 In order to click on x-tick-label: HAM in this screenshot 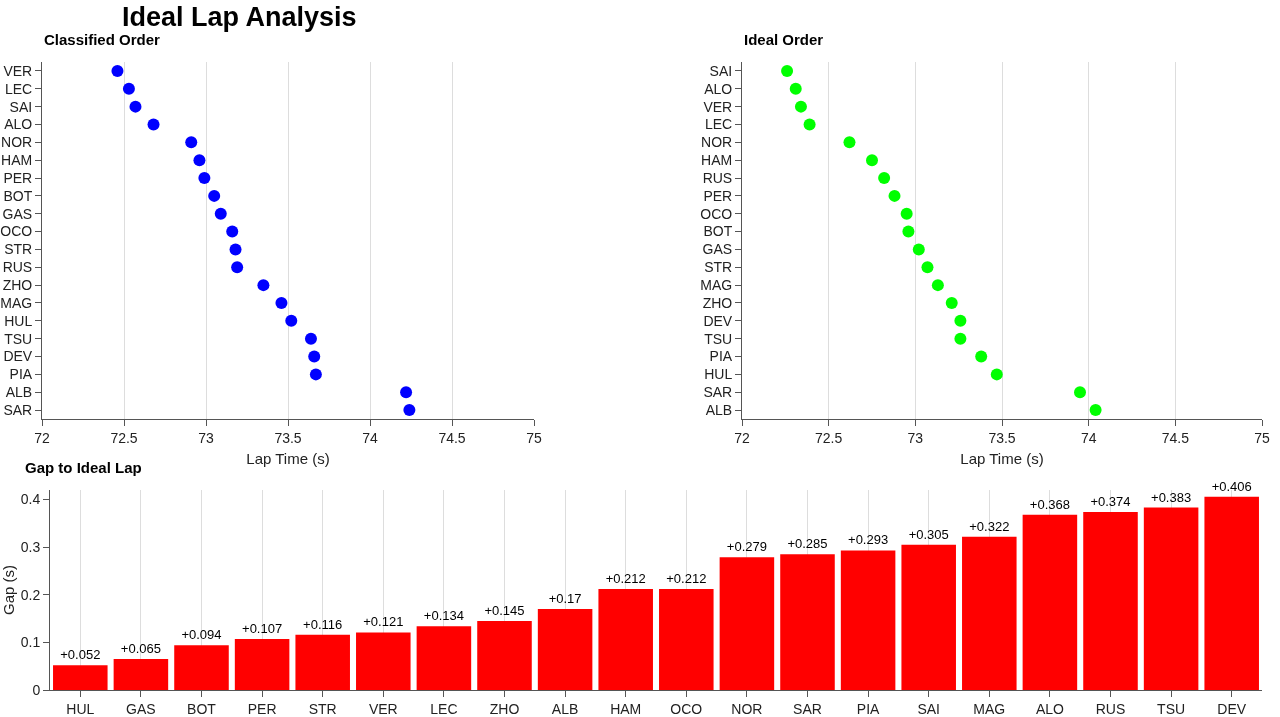, I will do `click(626, 708)`.